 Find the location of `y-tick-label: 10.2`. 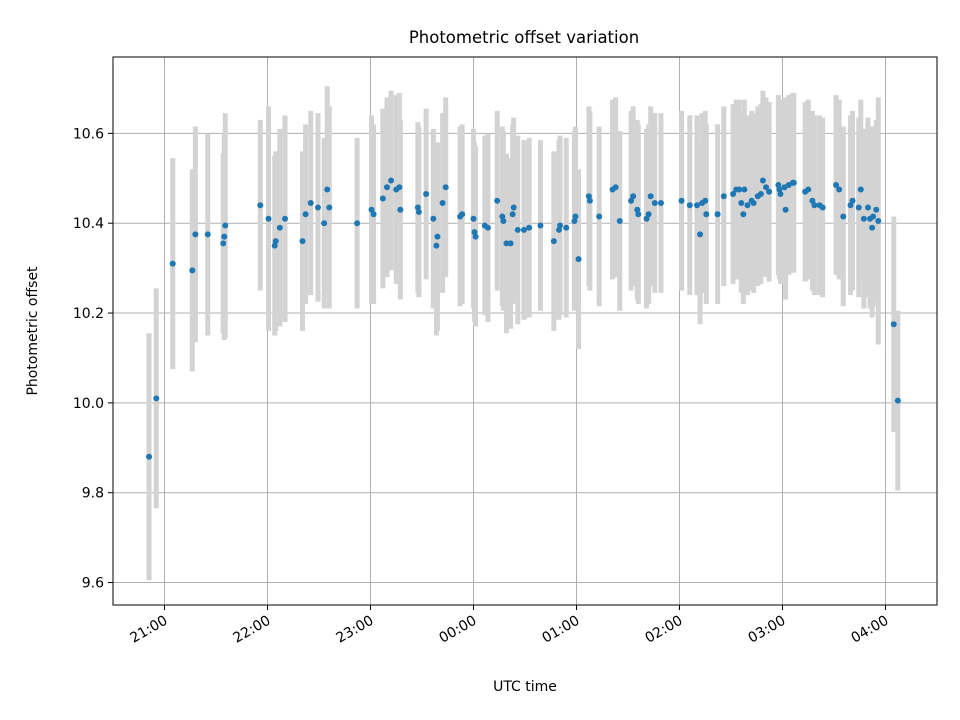

y-tick-label: 10.2 is located at coordinates (88, 314).